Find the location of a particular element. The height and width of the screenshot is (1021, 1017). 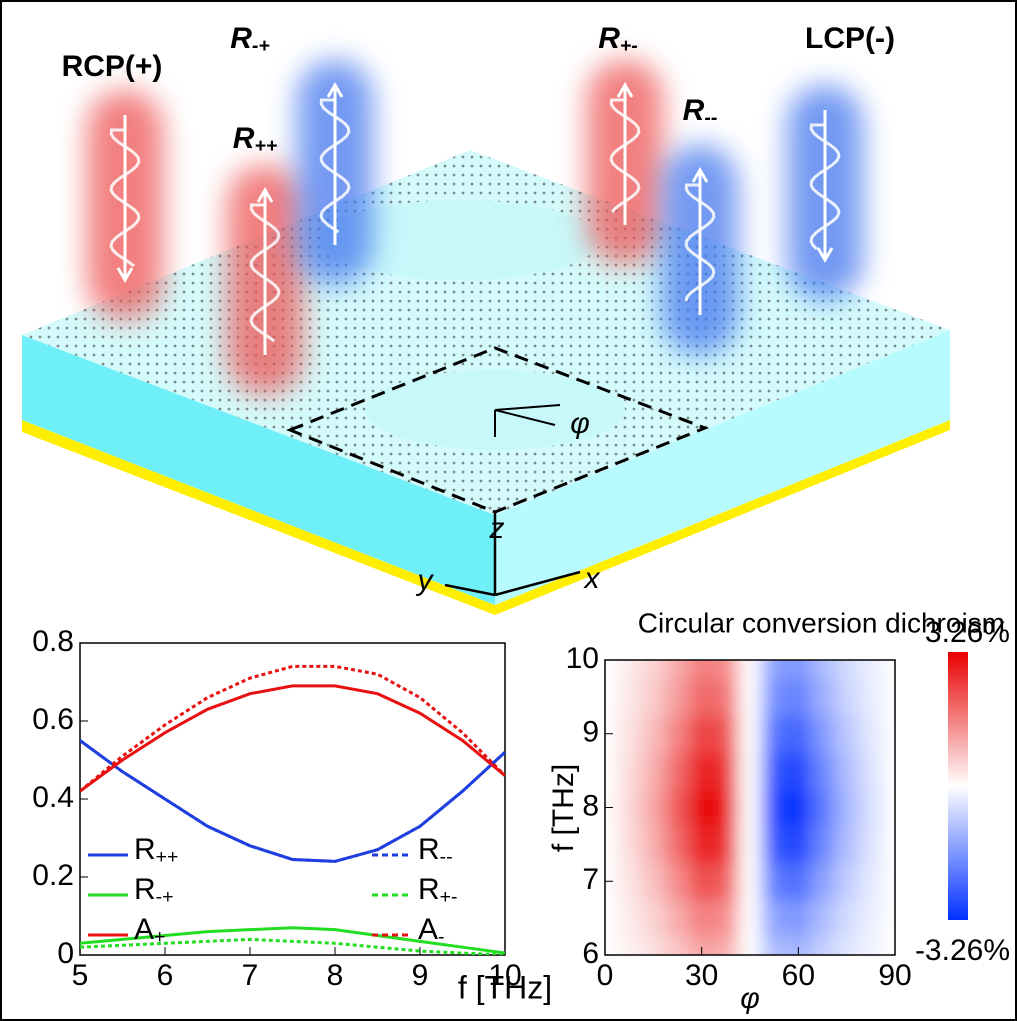

plot-lines is located at coordinates (292, 809).